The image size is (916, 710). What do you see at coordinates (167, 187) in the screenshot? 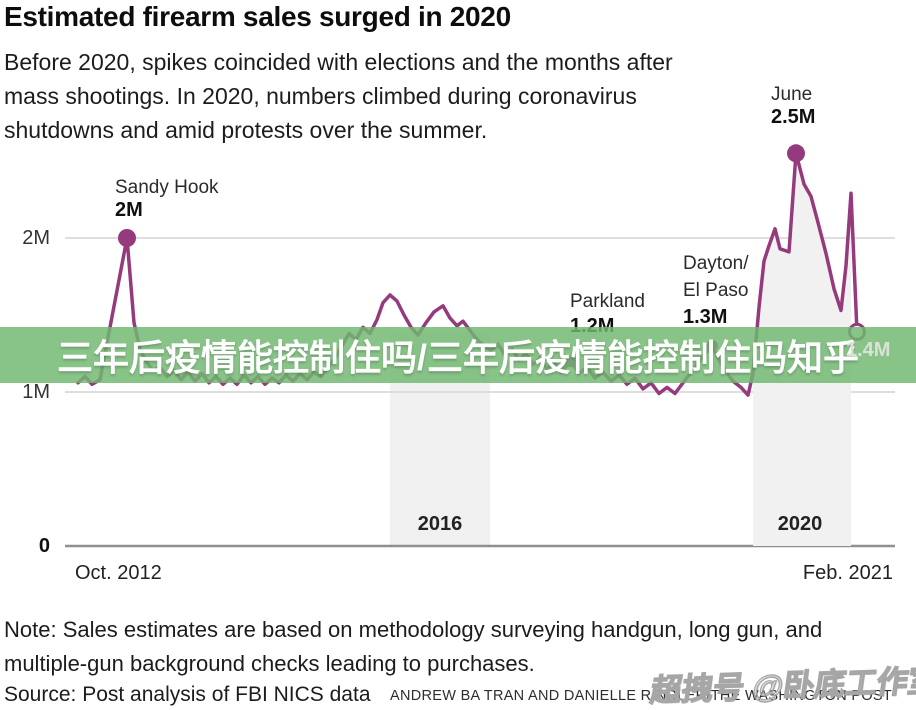
I see `annotation-sandy-hook: Sandy Hook` at bounding box center [167, 187].